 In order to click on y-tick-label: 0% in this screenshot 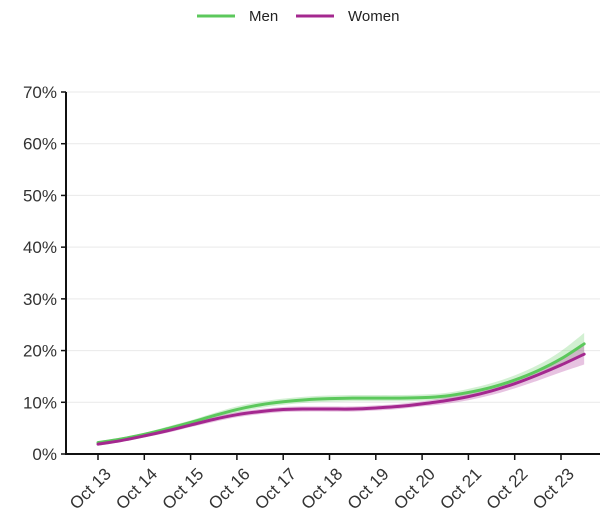, I will do `click(44, 454)`.